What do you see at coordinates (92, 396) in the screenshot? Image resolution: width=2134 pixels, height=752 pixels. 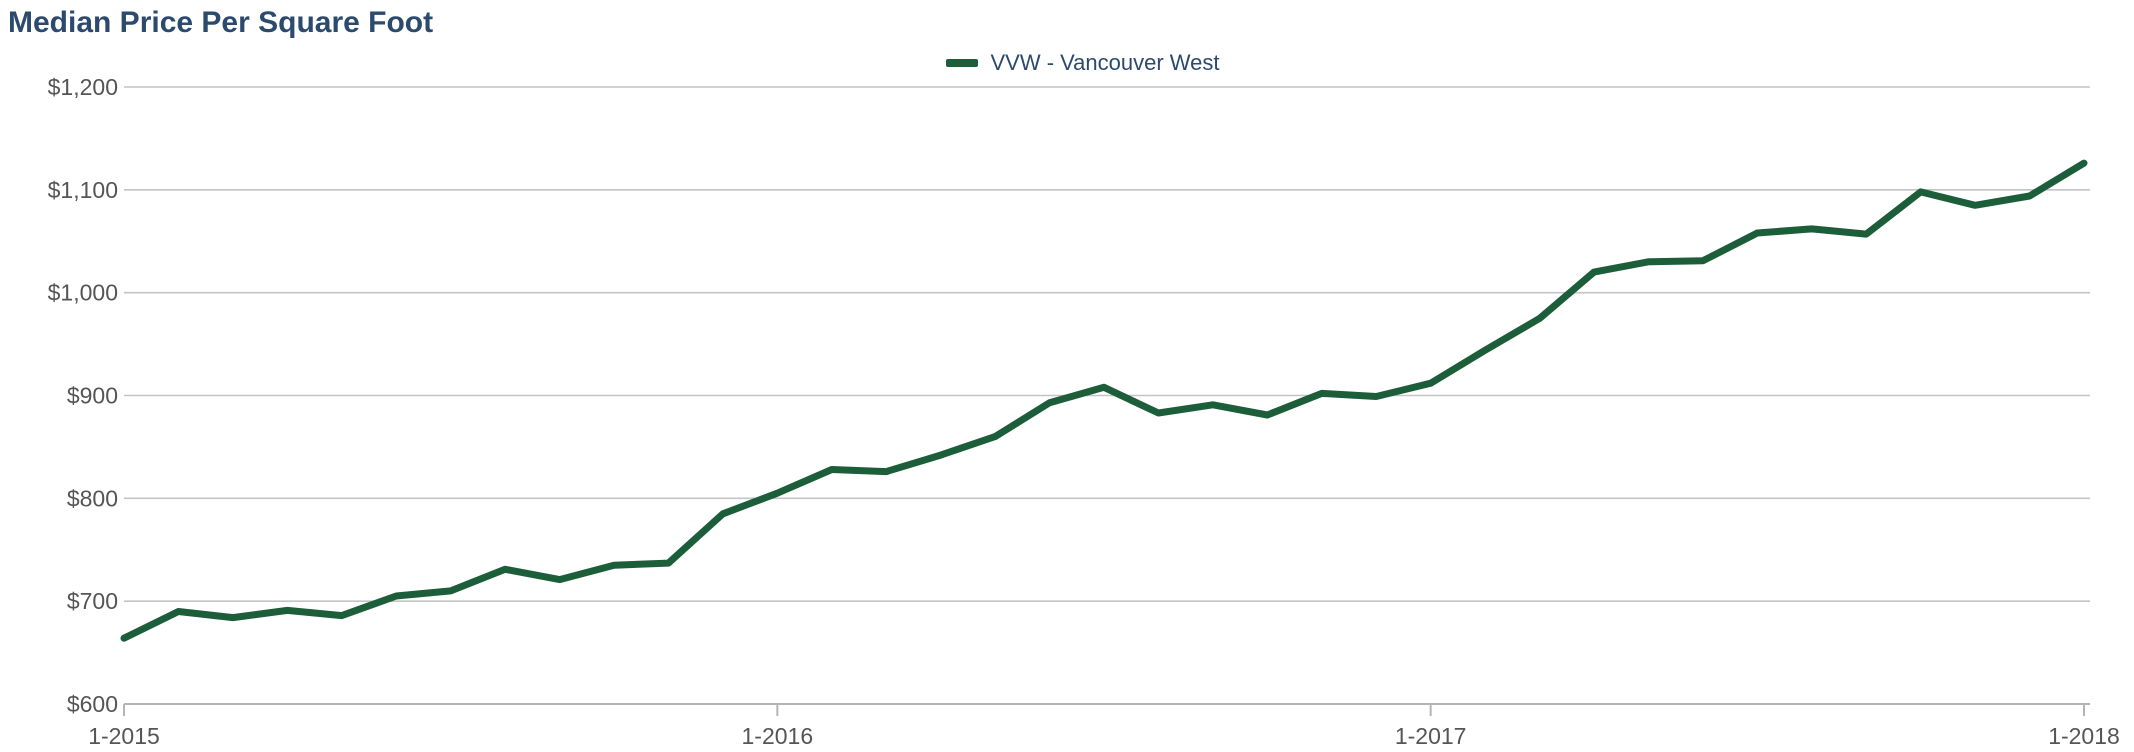 I see `y-tick-label: $900` at bounding box center [92, 396].